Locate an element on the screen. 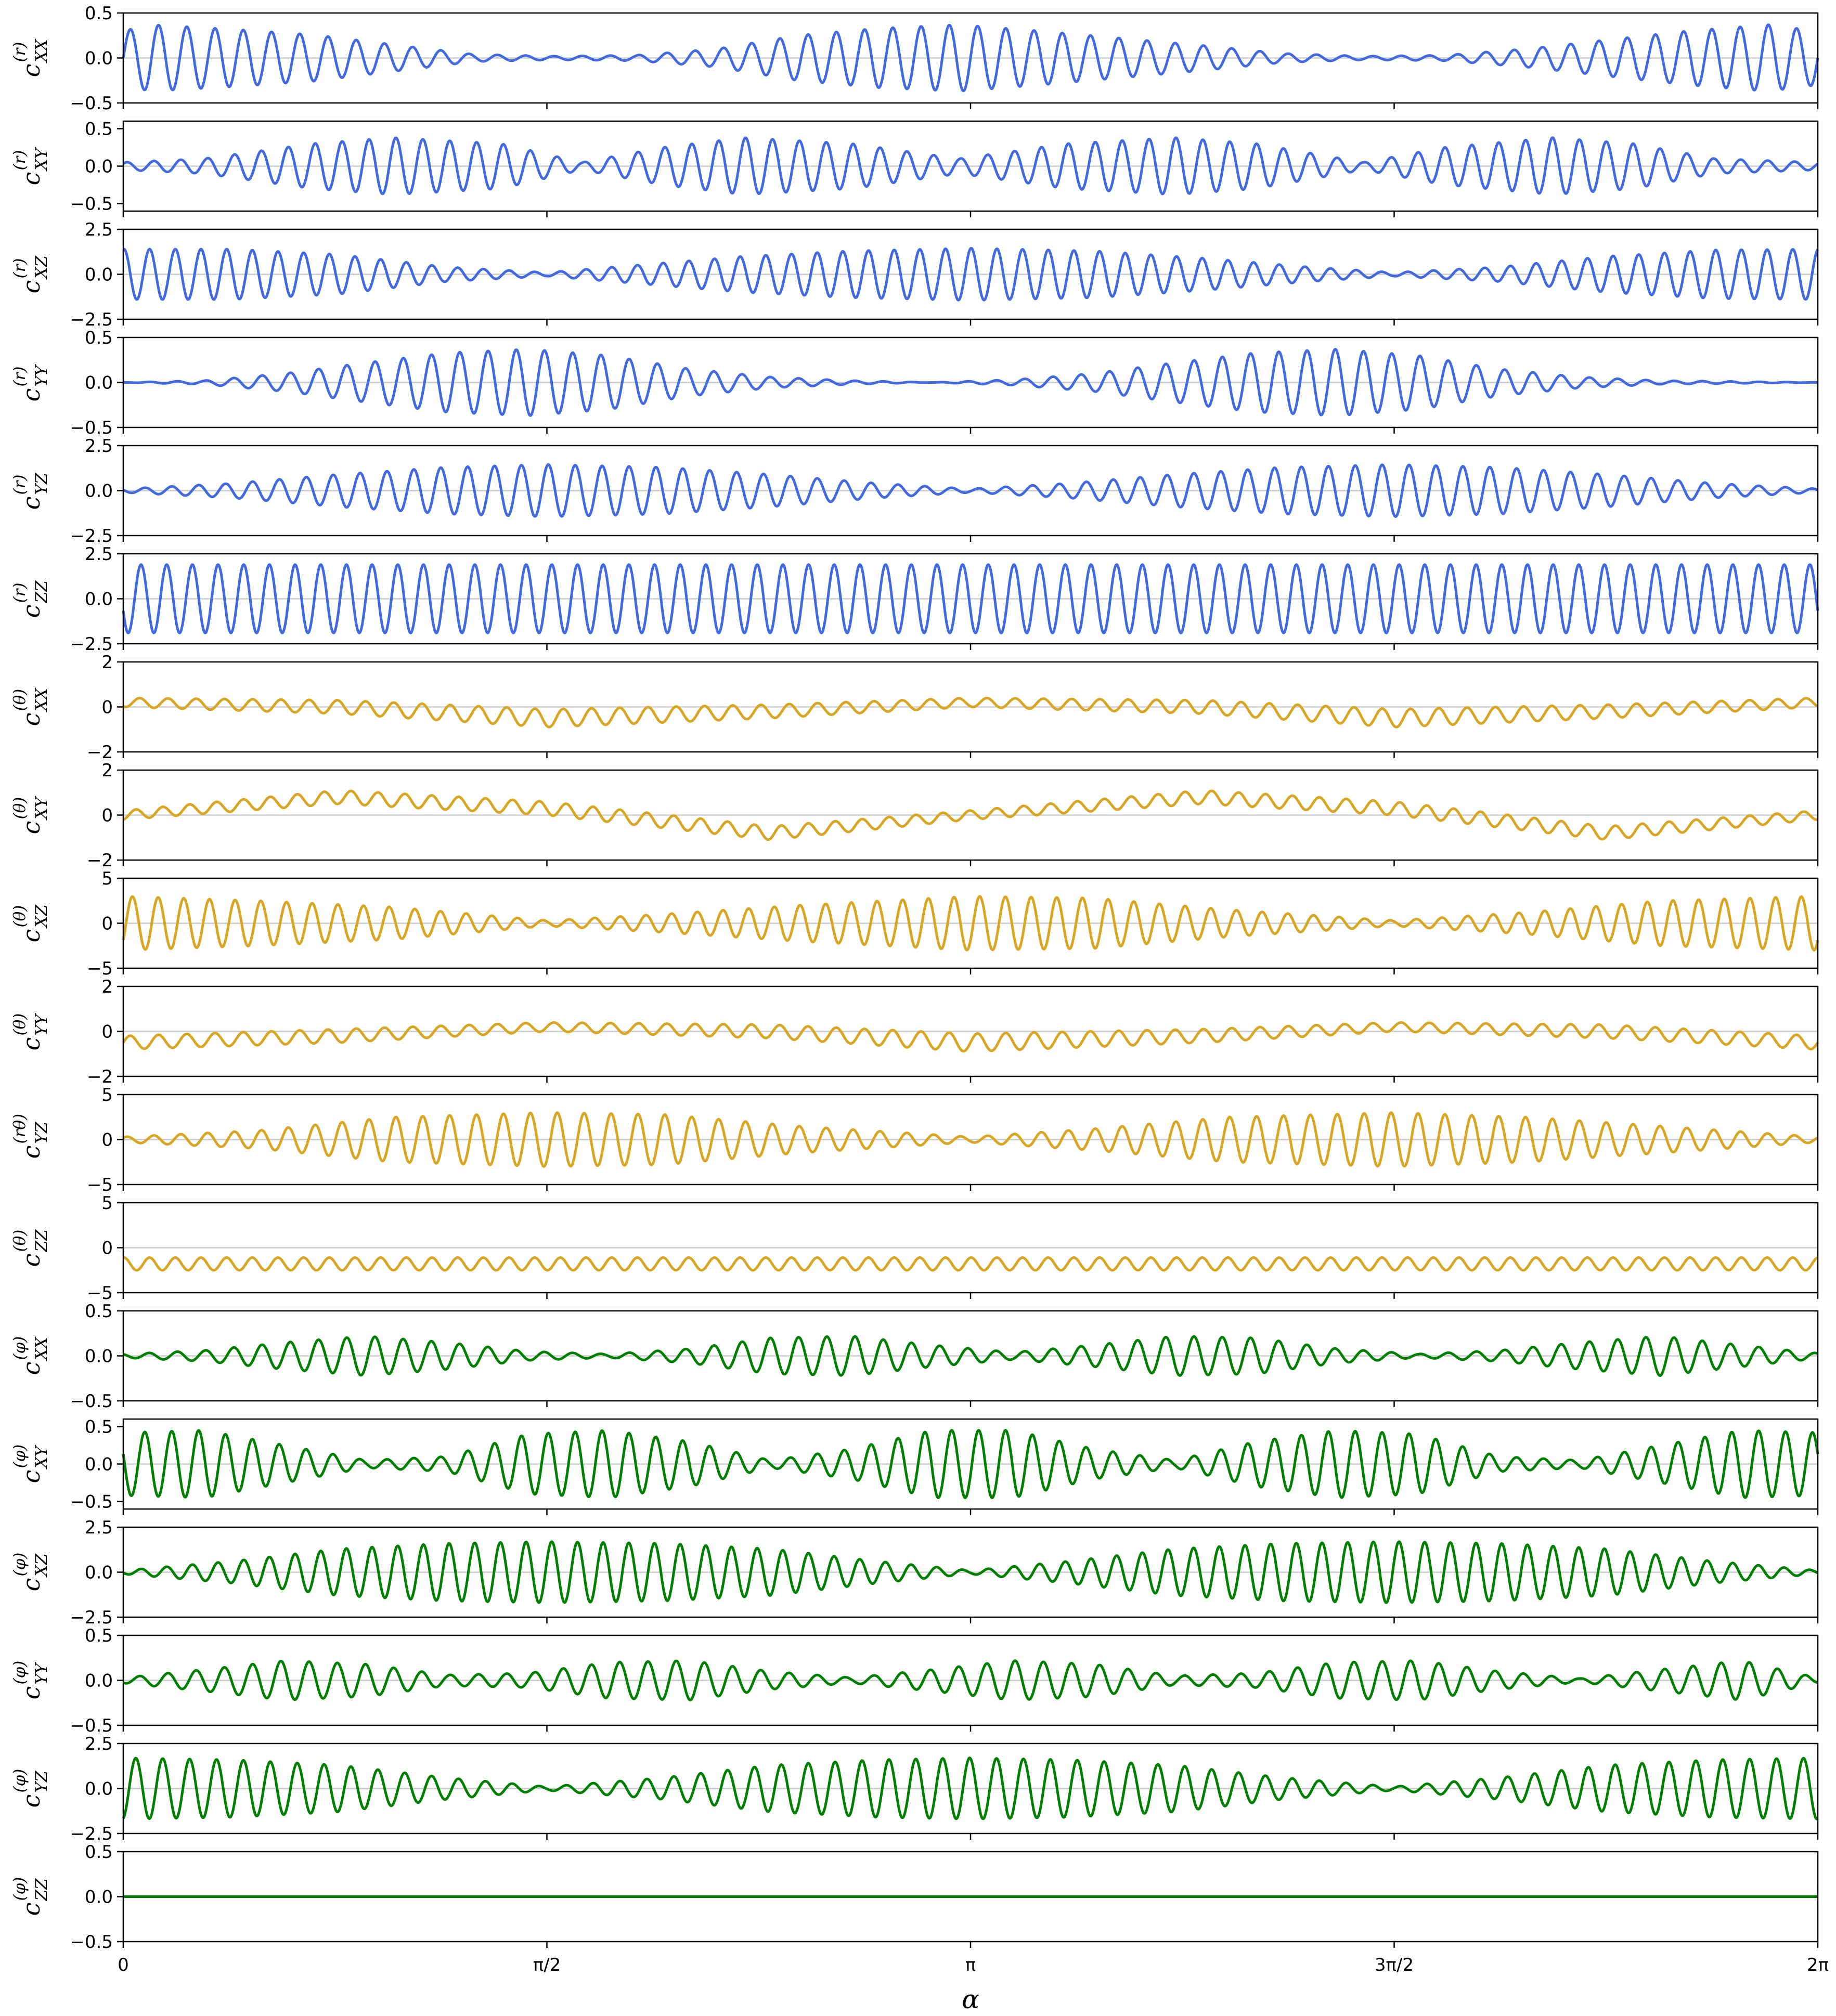  y-axis-label: c (r) XZ is located at coordinates (30, 274).